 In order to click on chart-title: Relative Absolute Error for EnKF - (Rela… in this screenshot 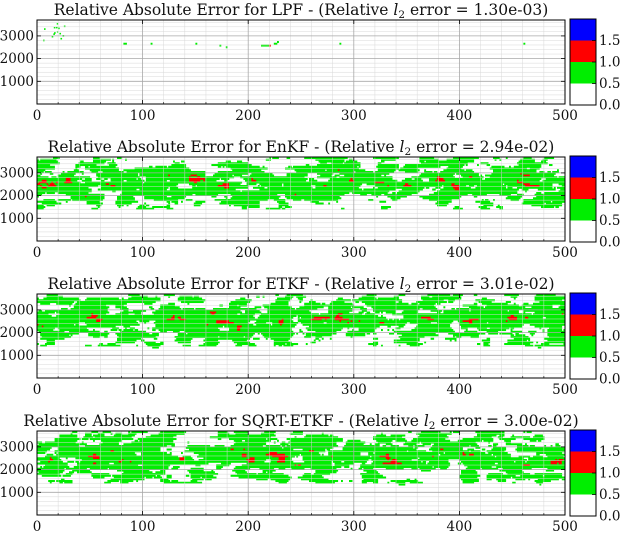, I will do `click(301, 148)`.